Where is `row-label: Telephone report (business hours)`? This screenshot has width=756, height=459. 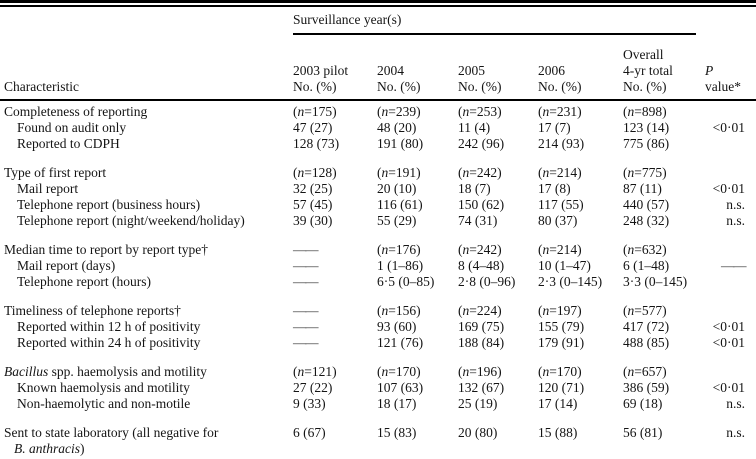 row-label: Telephone report (business hours) is located at coordinates (146, 205).